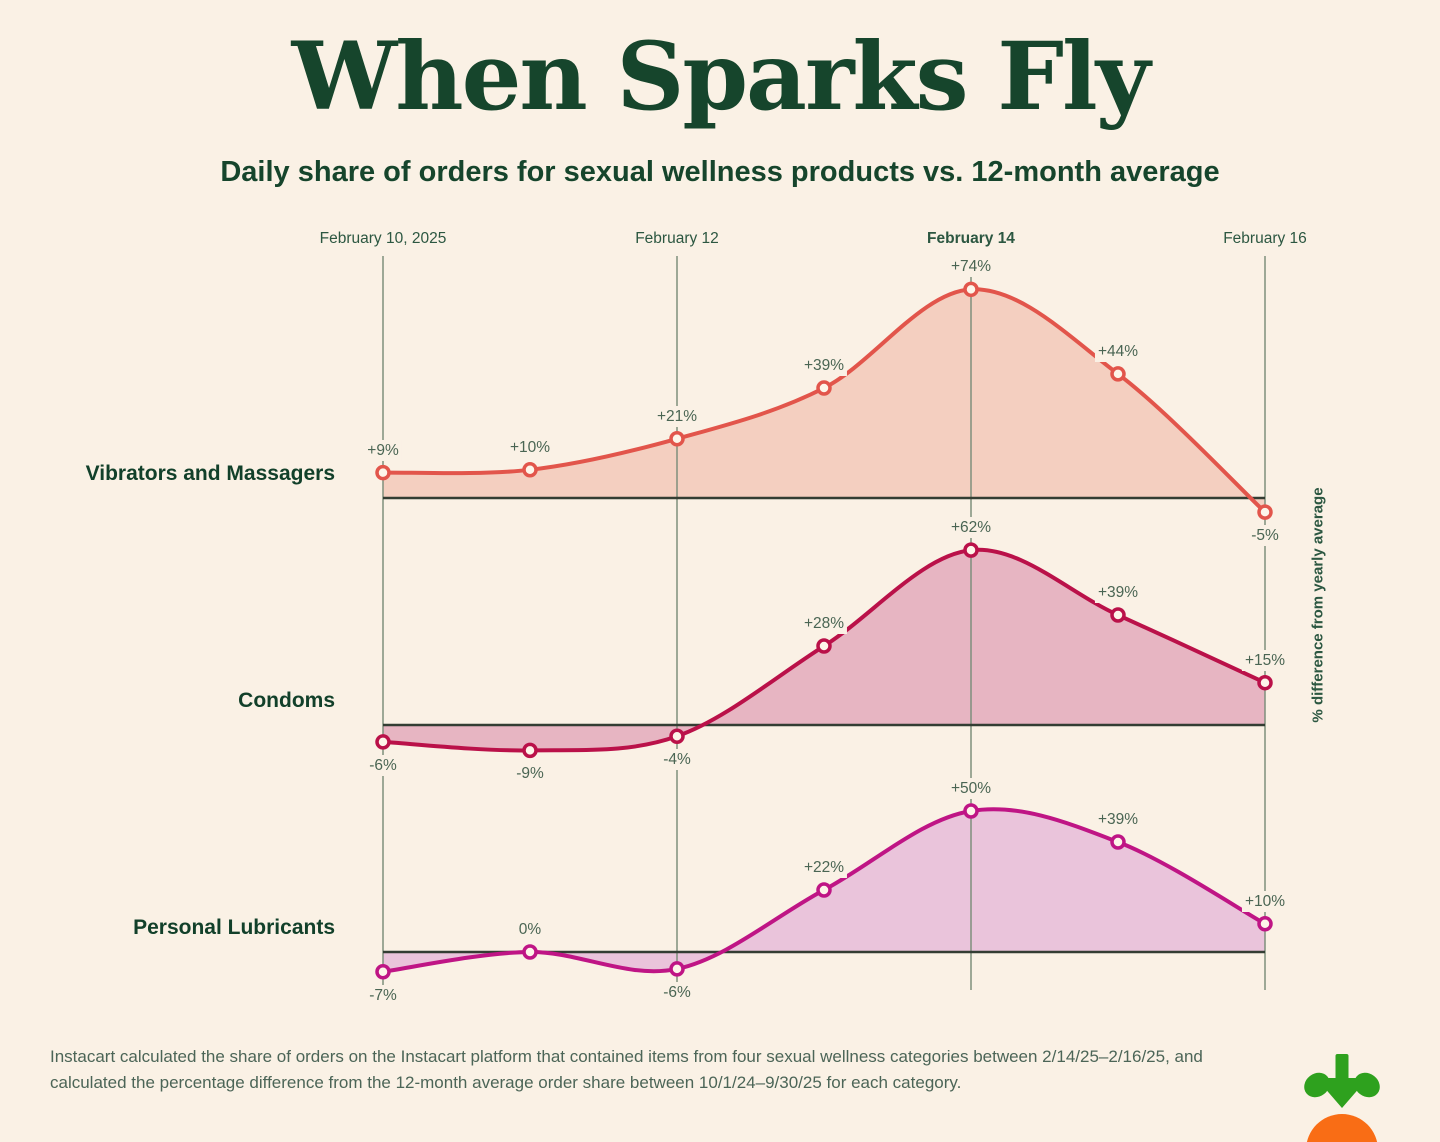 This screenshot has height=1142, width=1440. Describe the element at coordinates (677, 238) in the screenshot. I see `x-tick-label: February 12` at that location.